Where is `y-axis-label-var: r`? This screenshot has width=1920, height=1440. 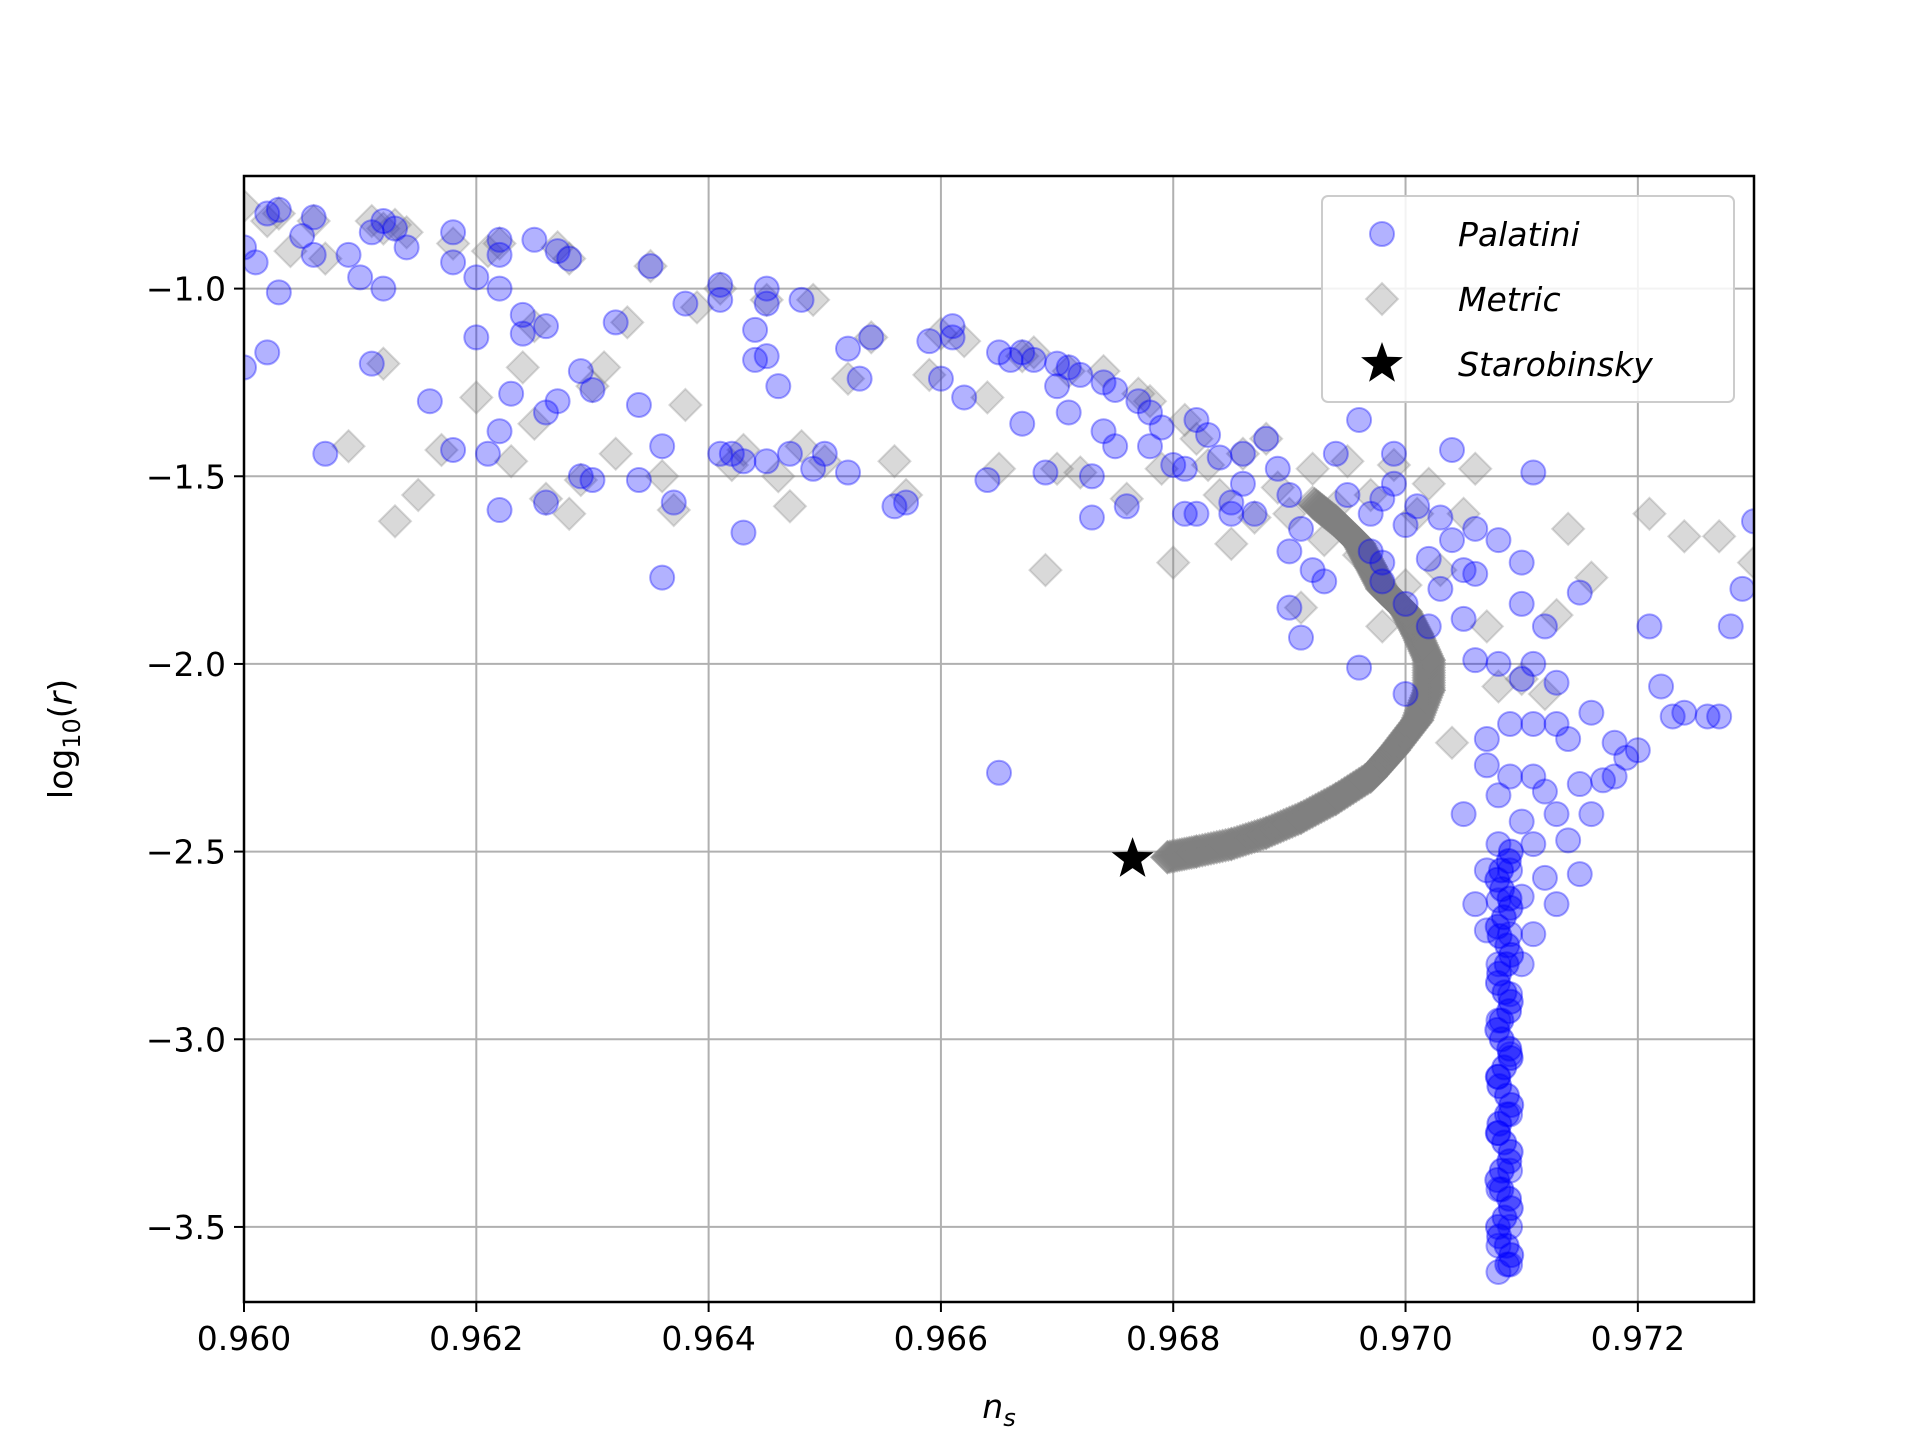 y-axis-label-var: r is located at coordinates (60, 697).